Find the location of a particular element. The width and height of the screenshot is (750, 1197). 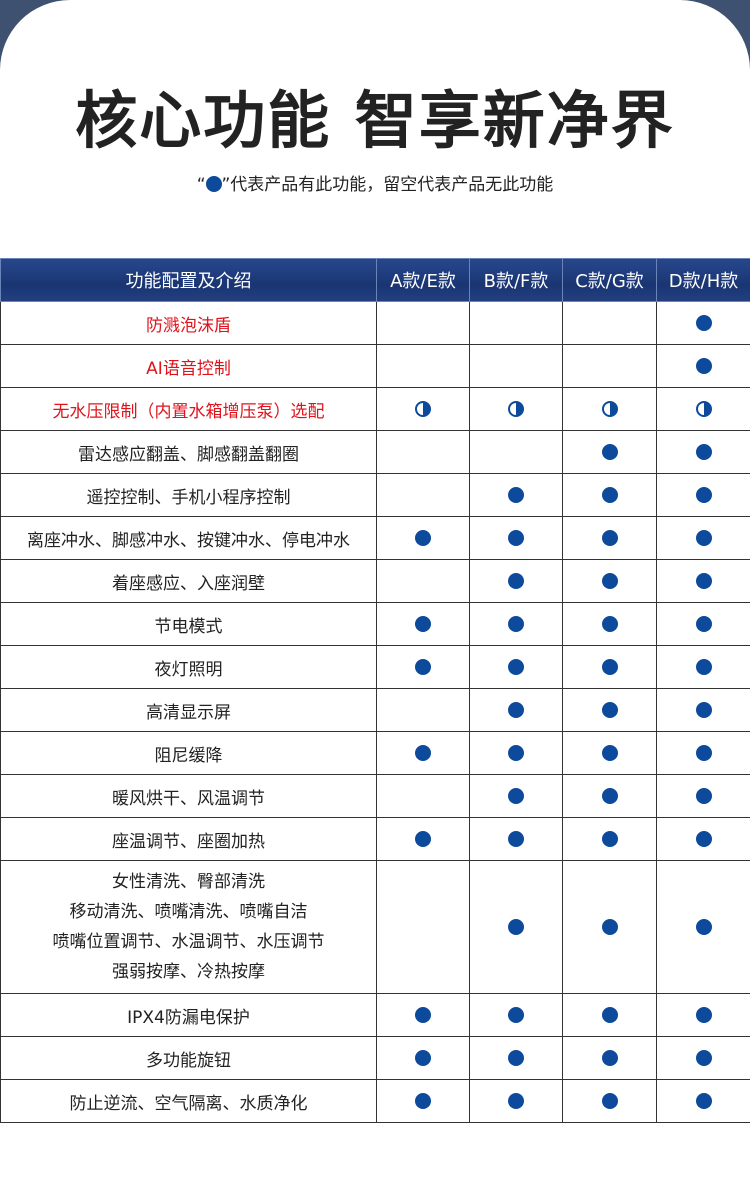

feature-text: 多功能旋钮 is located at coordinates (188, 1060).